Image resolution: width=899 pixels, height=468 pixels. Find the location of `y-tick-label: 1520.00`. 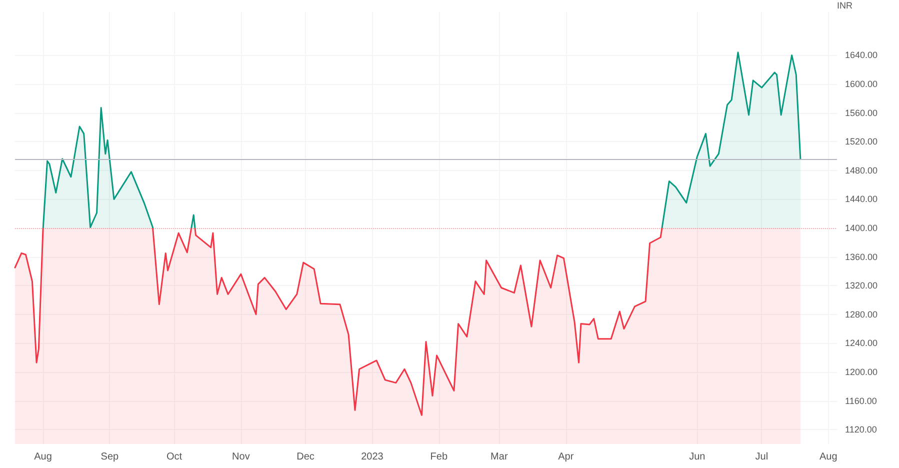

y-tick-label: 1520.00 is located at coordinates (861, 141).